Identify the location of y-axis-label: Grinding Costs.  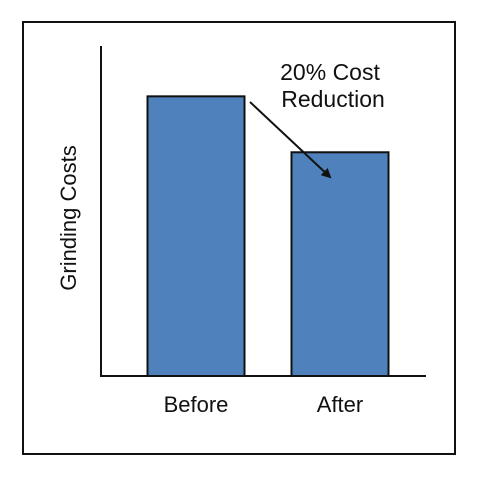
(68, 218).